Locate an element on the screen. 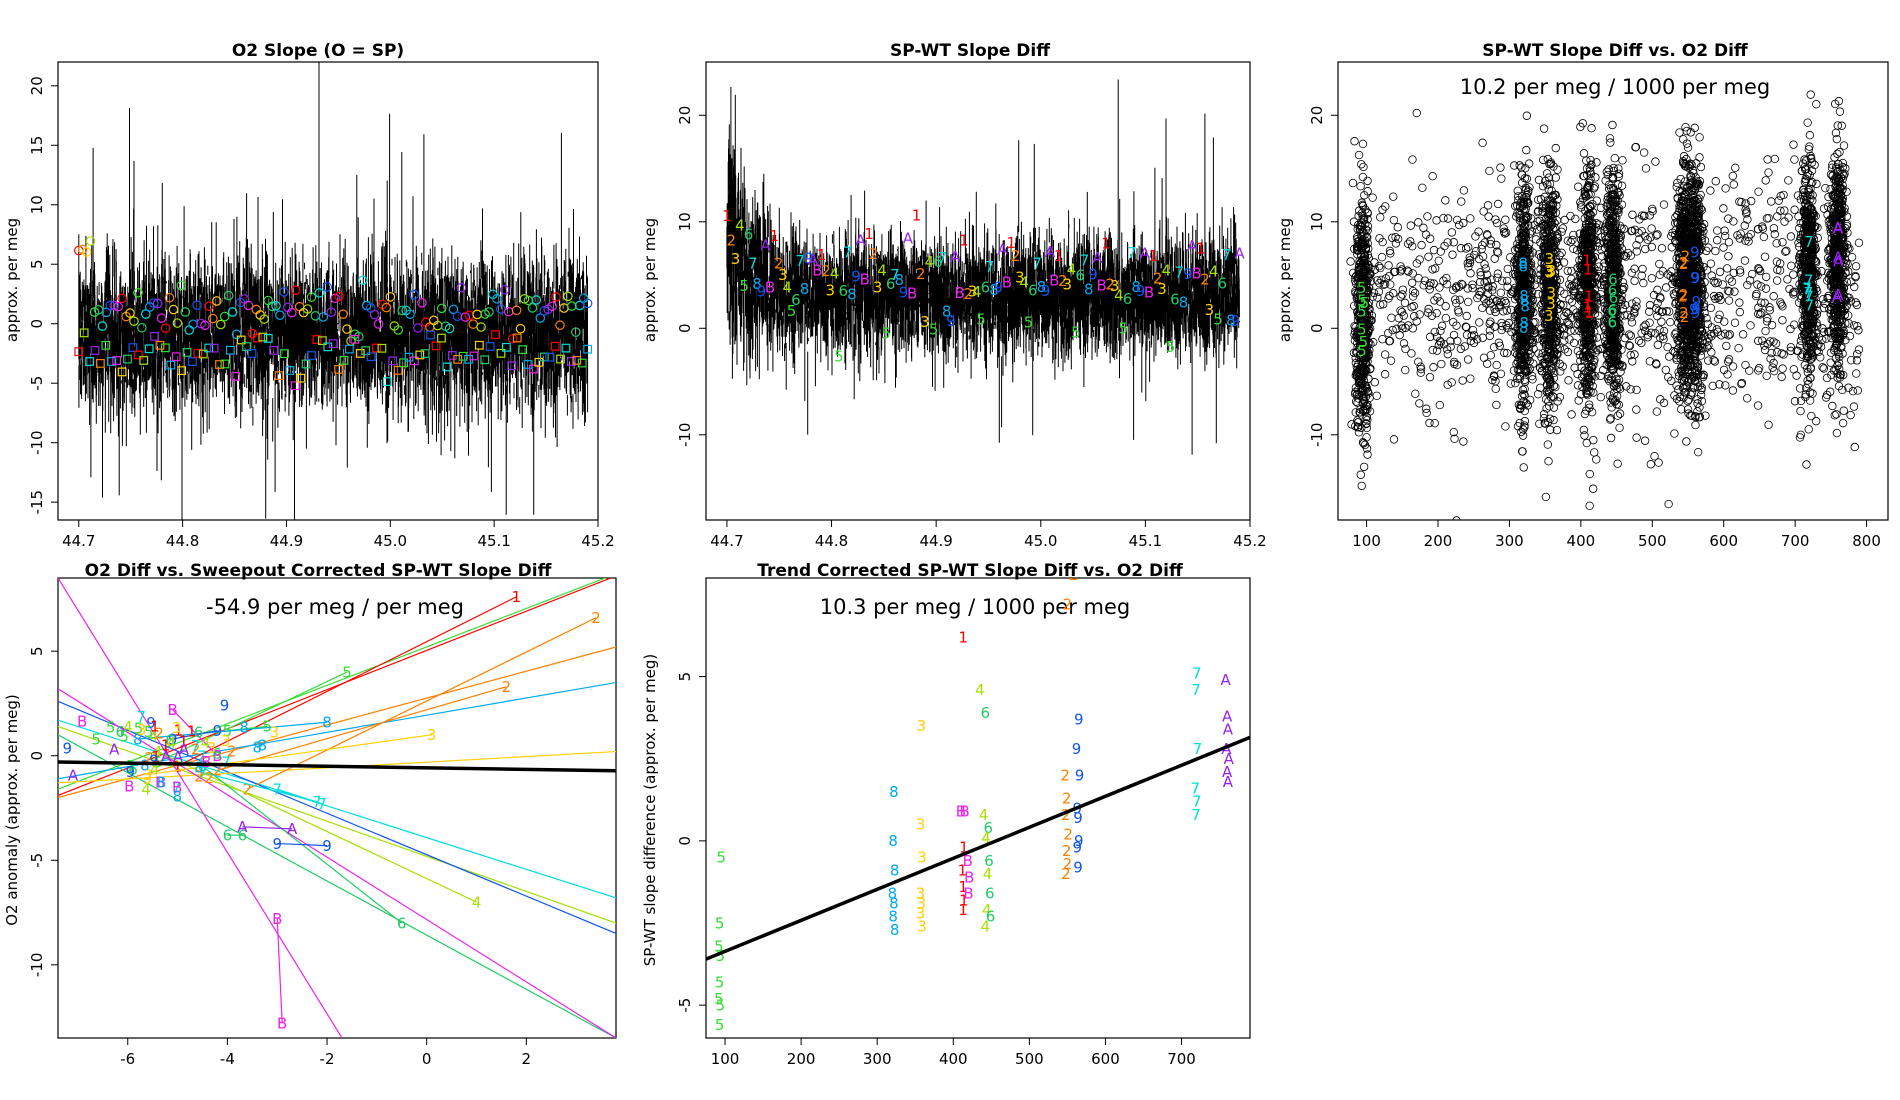 This screenshot has height=1100, width=1900. data-label: 8 is located at coordinates (805, 289).